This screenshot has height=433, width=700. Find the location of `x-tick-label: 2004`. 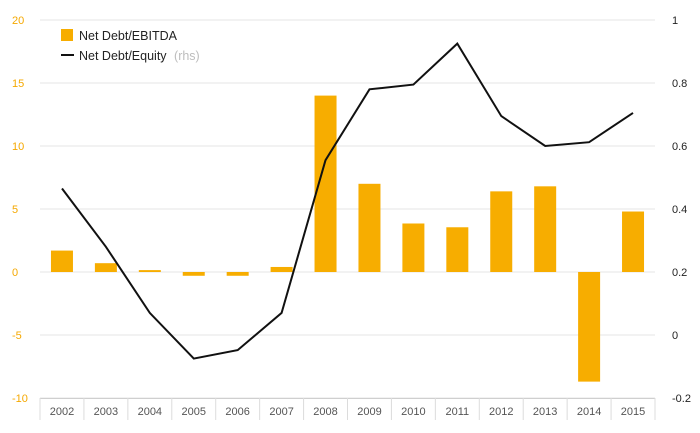

x-tick-label: 2004 is located at coordinates (150, 412).